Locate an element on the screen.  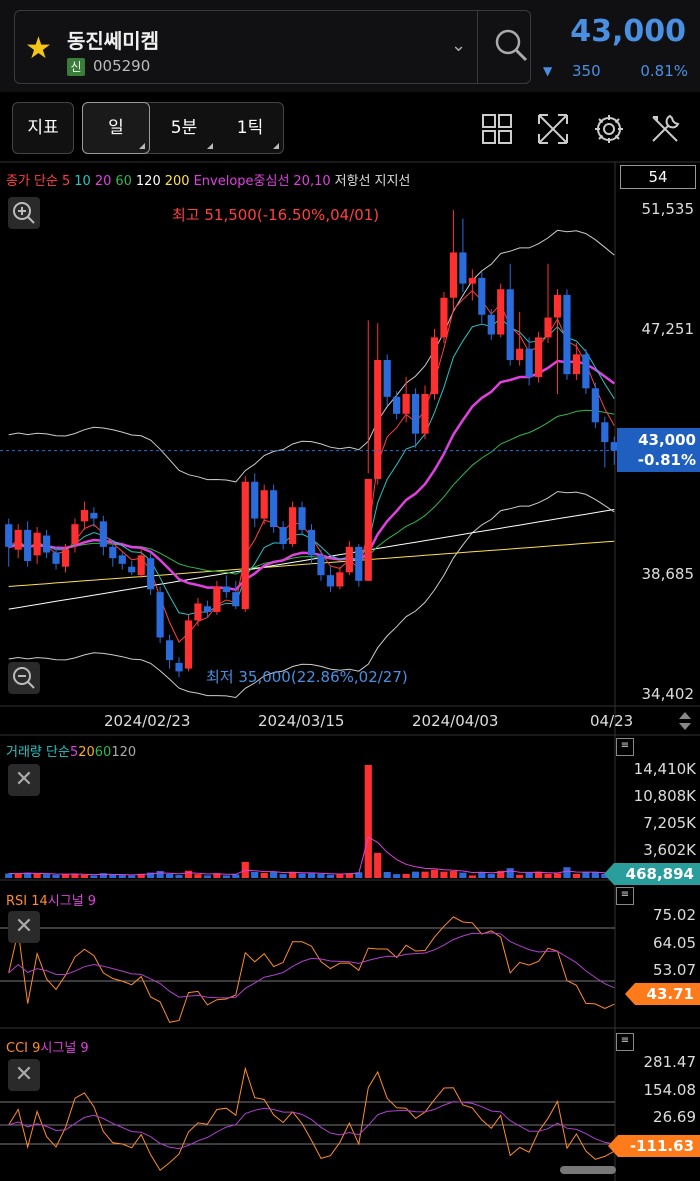
corner-triangle-icon is located at coordinates (210, 146).